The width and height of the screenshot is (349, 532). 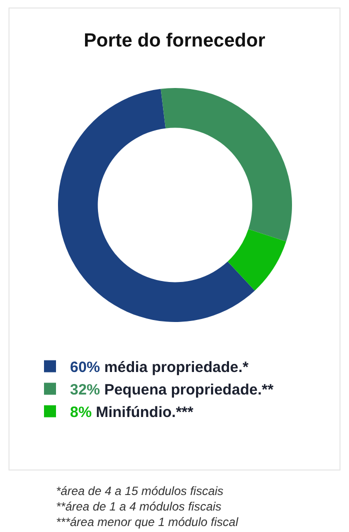 I want to click on text: *área de 4 a 15 módulos fiscais, so click(x=140, y=491).